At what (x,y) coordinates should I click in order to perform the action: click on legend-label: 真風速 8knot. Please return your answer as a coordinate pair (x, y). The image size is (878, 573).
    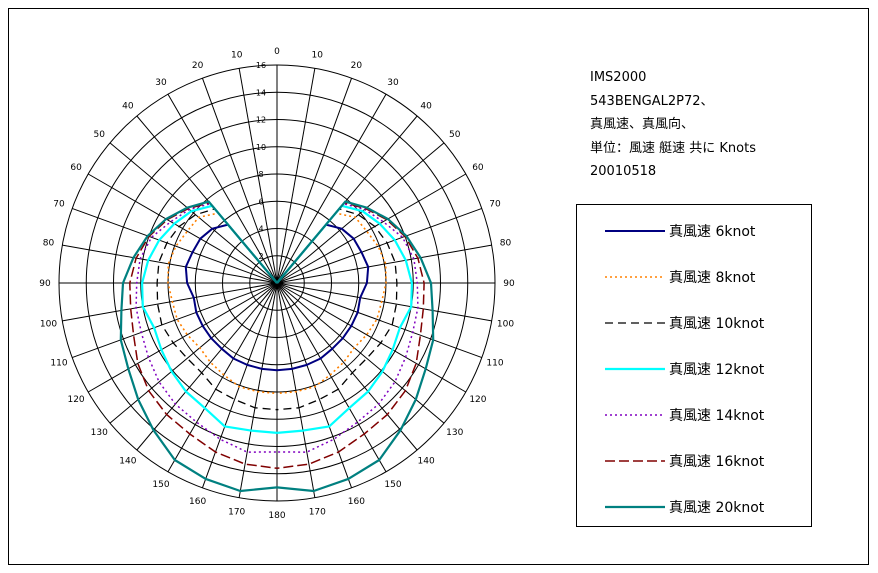
    Looking at the image, I should click on (712, 278).